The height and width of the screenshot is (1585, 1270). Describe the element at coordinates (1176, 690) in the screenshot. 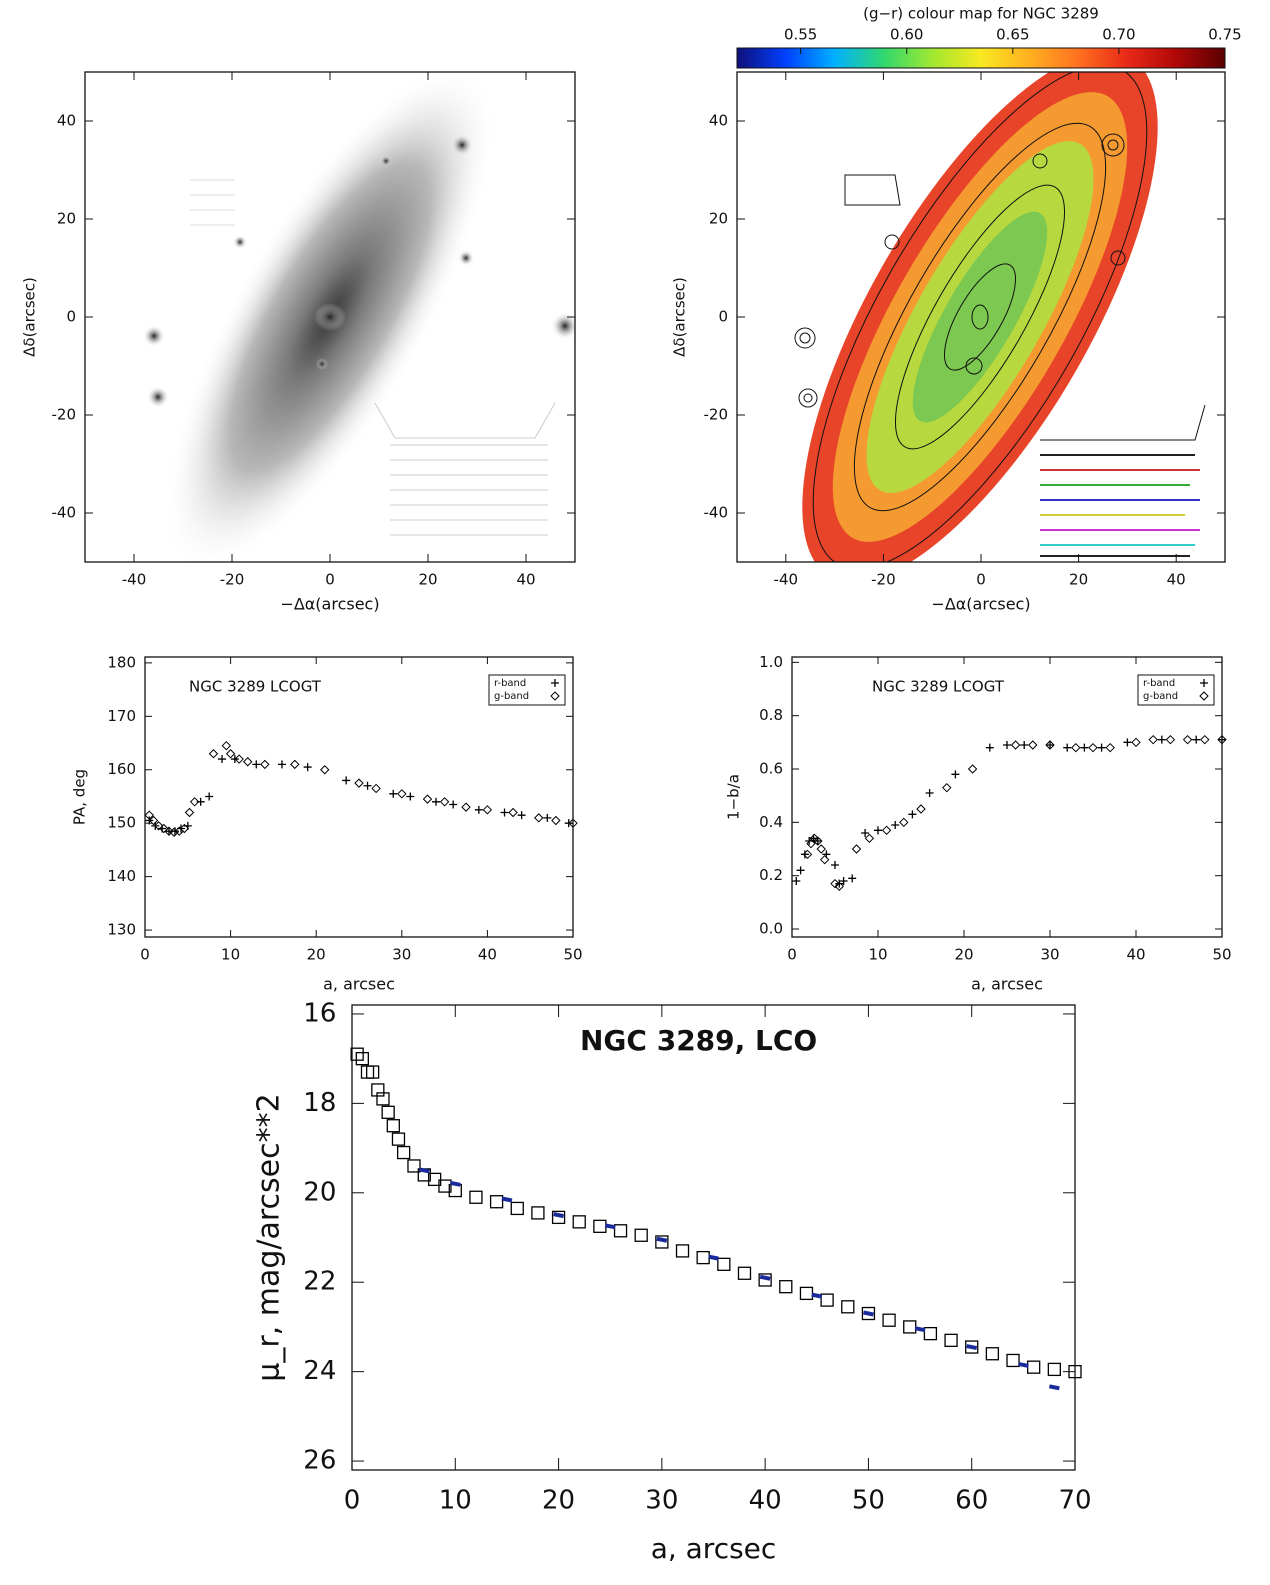

I see `legend-box` at that location.